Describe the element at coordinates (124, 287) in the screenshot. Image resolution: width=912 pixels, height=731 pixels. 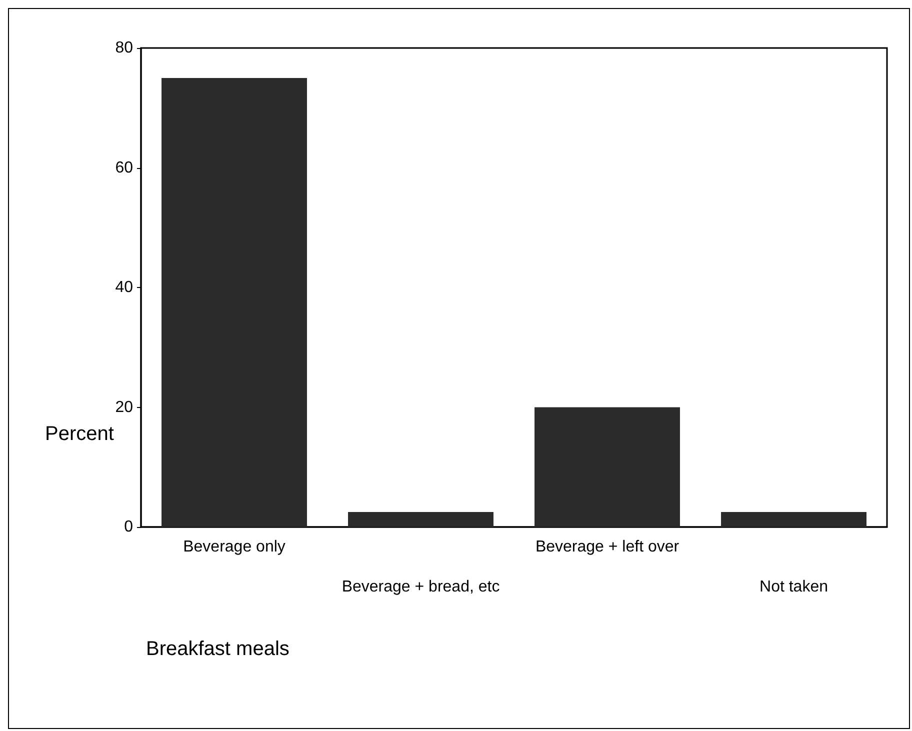
I see `y-tick-label: 40` at that location.